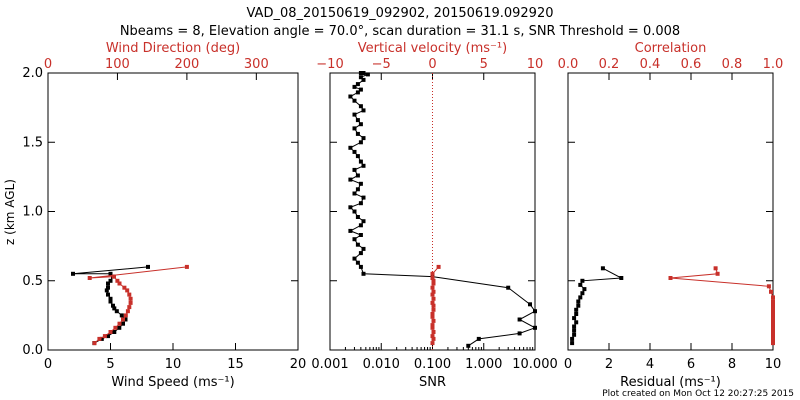 The width and height of the screenshot is (800, 400). I want to click on bottom-axis-title: Residual (ms⁻¹), so click(670, 382).